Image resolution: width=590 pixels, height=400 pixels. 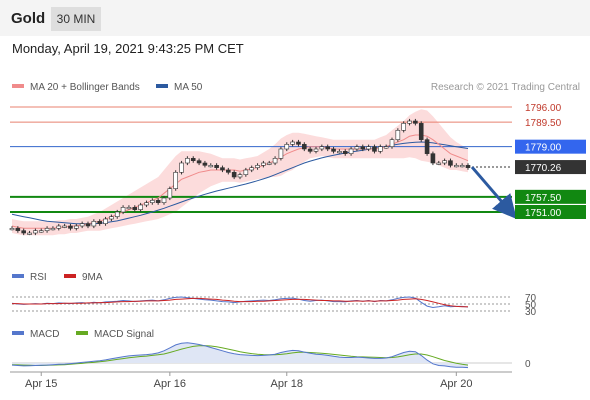 What do you see at coordinates (456, 384) in the screenshot?
I see `x-tick-label-Apr-20: Apr 20` at bounding box center [456, 384].